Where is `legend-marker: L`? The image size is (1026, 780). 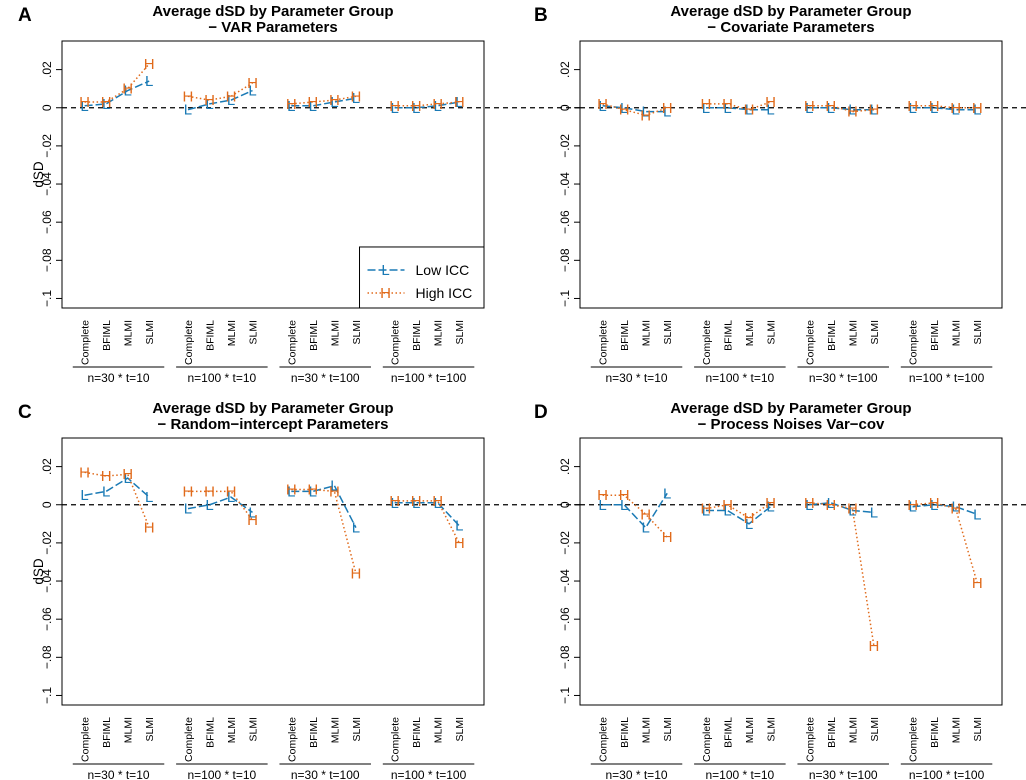
legend-marker: L is located at coordinates (385, 270).